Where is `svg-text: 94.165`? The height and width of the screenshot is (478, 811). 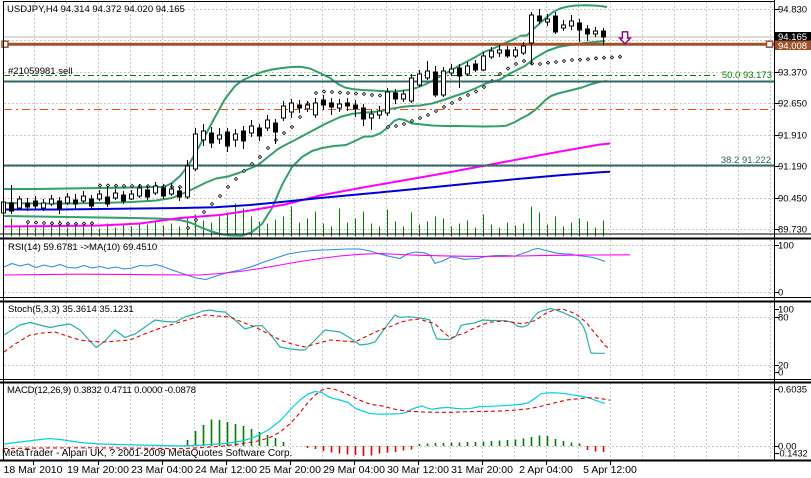
svg-text: 94.165 is located at coordinates (792, 37).